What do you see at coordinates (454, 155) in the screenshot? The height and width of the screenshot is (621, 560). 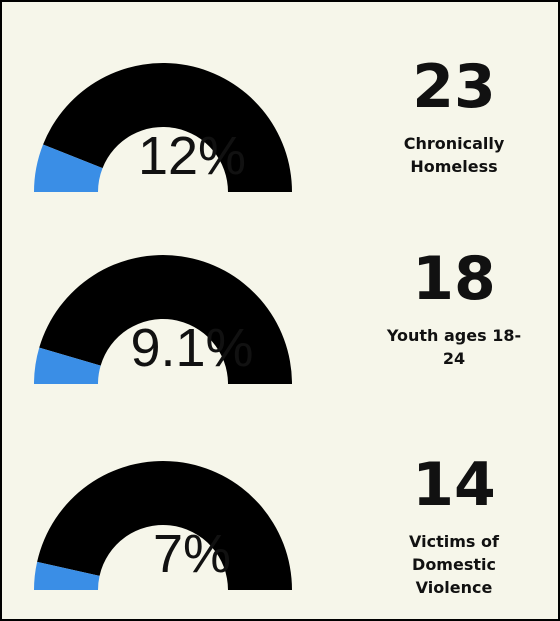 I see `label: Chronically Homeless` at bounding box center [454, 155].